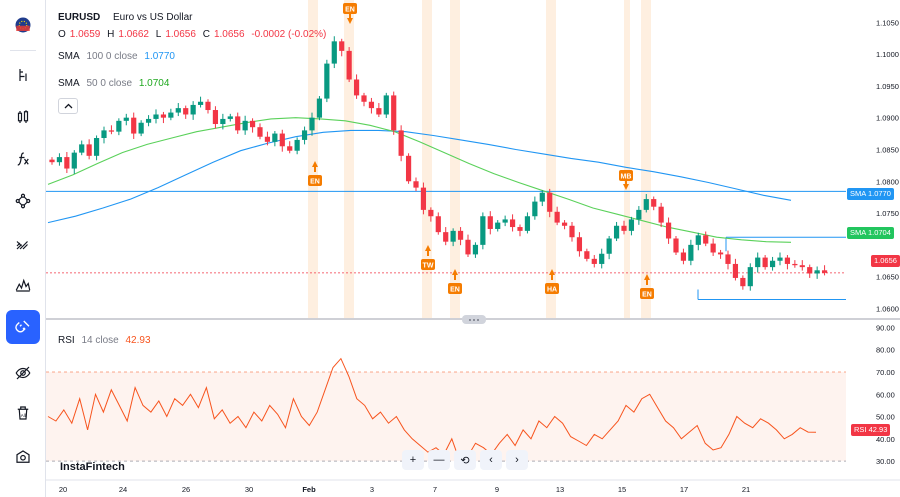  Describe the element at coordinates (887, 149) in the screenshot. I see `price-tick-label: 1.0850` at that location.